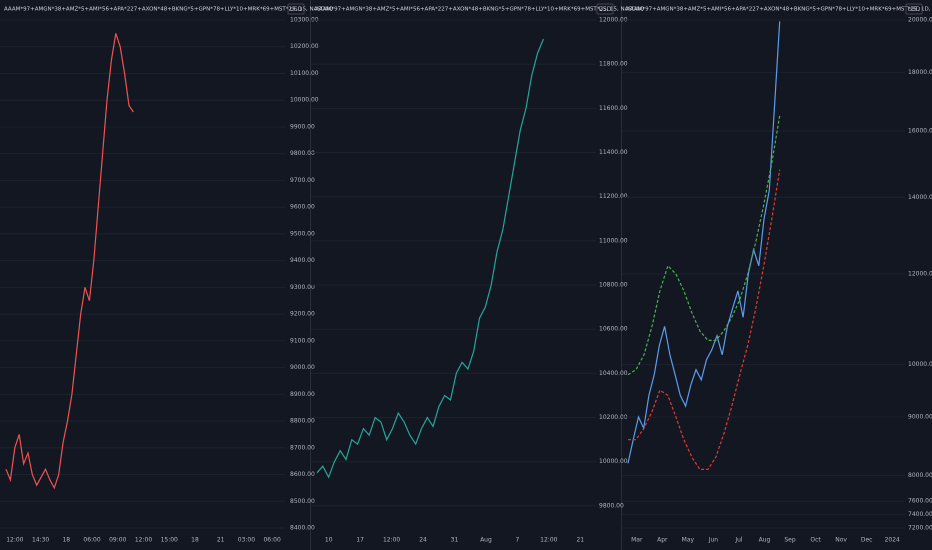  I want to click on x-tick-label: 03:00, so click(246, 540).